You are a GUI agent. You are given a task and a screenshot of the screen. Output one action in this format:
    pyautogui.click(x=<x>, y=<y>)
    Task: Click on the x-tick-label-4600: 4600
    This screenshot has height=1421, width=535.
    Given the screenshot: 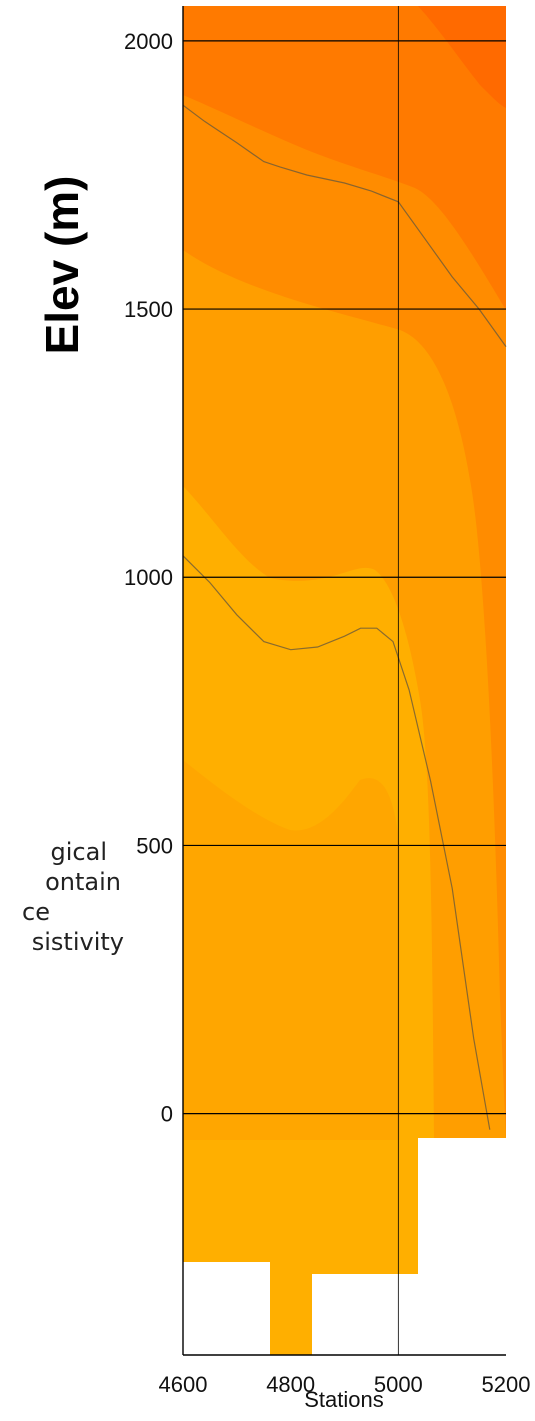 What is the action you would take?
    pyautogui.click(x=183, y=1384)
    